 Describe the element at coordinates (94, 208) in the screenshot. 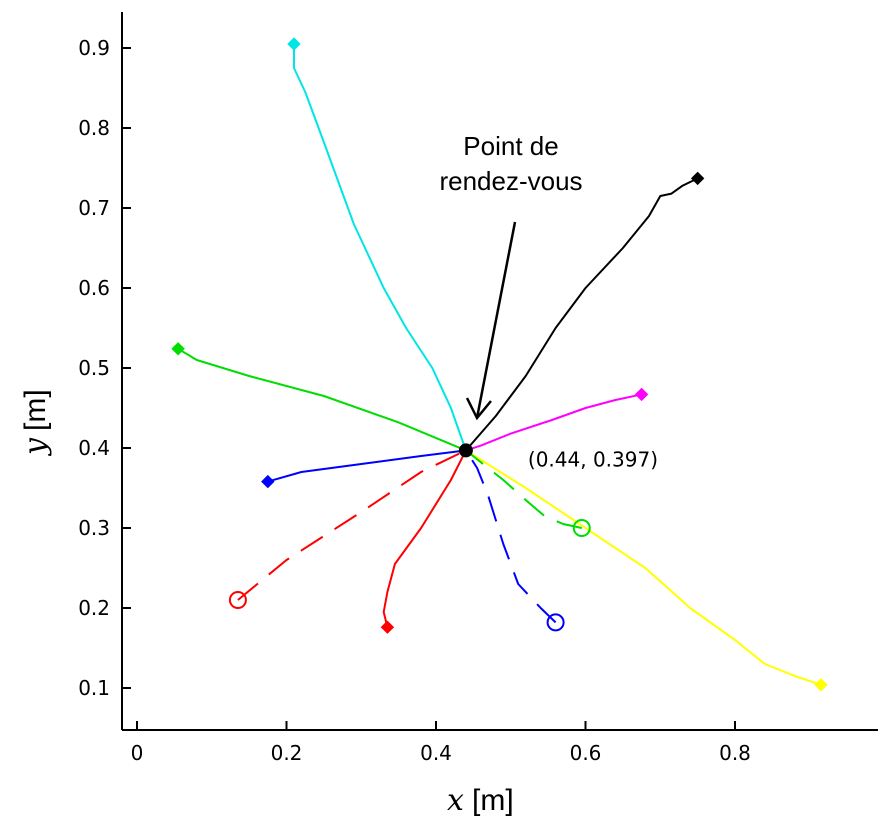

I see `y-tick-label: 0.7` at that location.